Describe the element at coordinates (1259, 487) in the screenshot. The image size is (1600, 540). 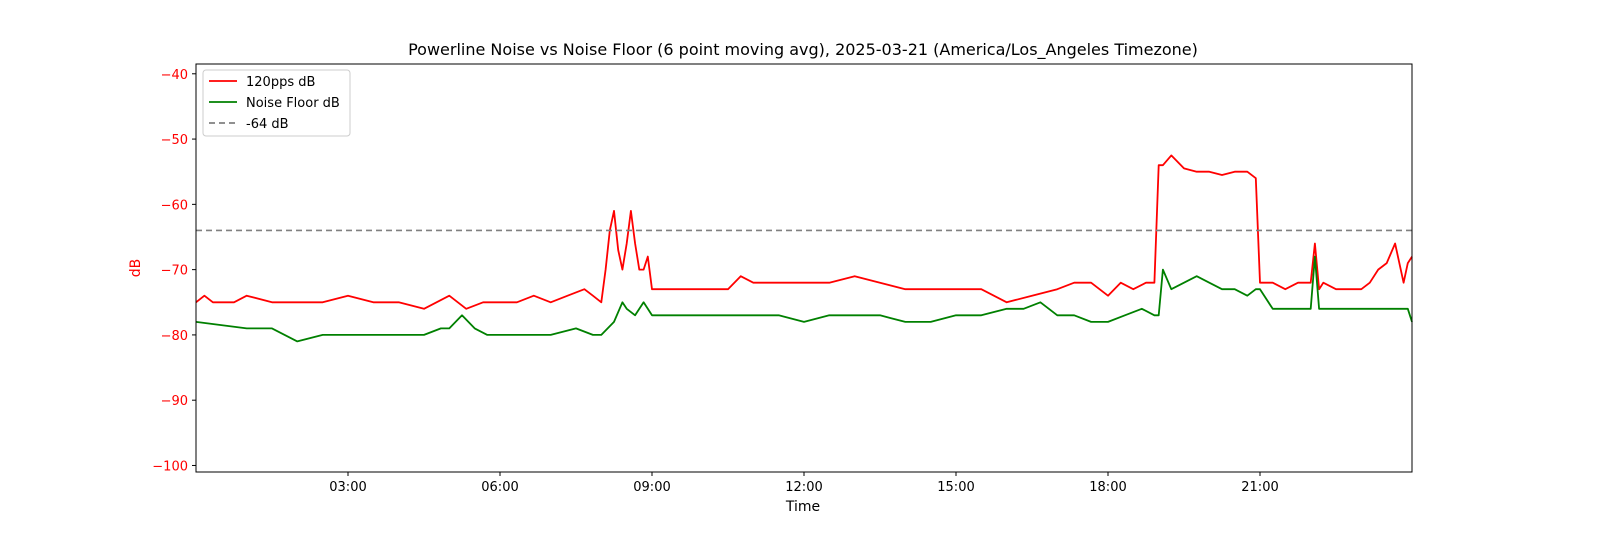
I see `x-tick-label: 21:00` at that location.